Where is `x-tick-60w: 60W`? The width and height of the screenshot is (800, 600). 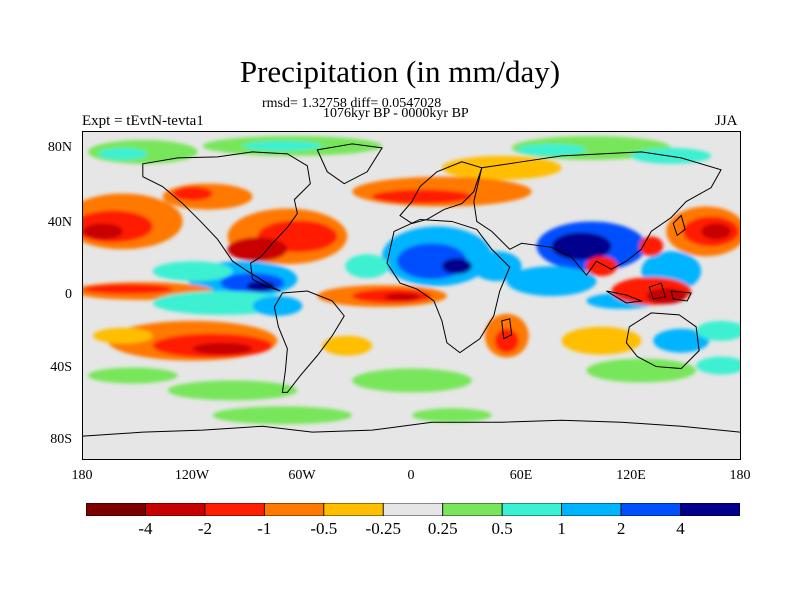 x-tick-60w: 60W is located at coordinates (302, 475).